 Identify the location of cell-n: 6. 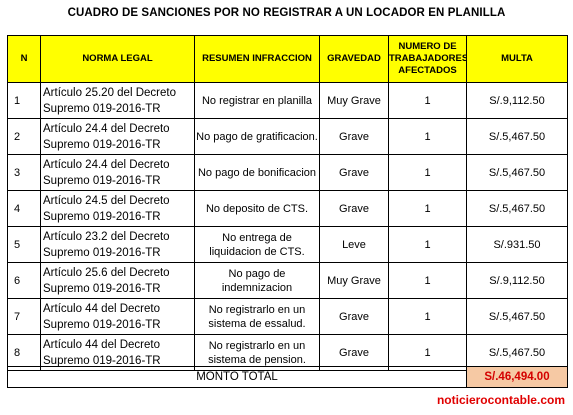
(24, 280).